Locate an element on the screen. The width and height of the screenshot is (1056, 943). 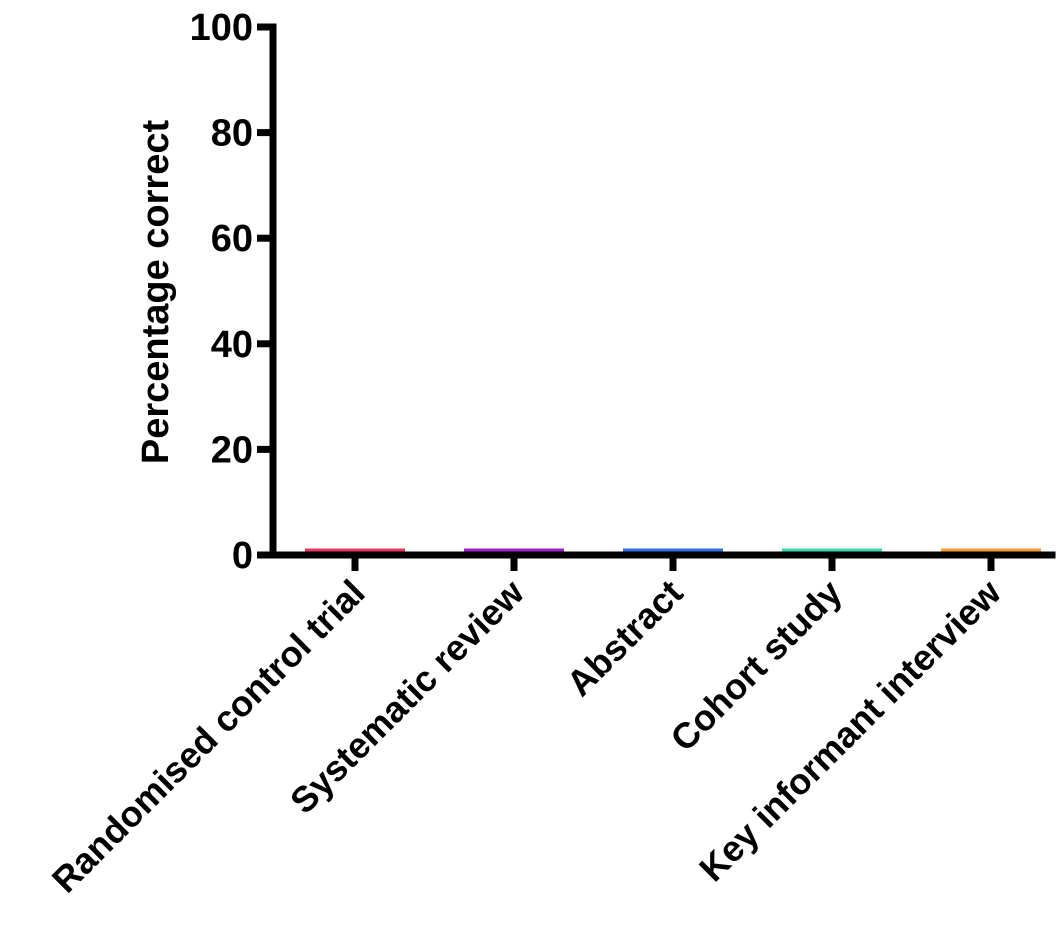
x-category-label: Abstract is located at coordinates (624, 638).